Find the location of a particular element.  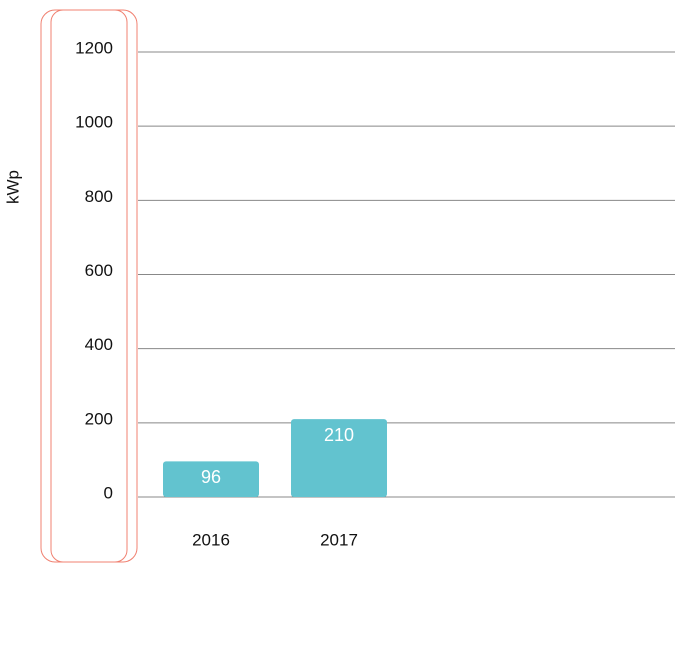

y-tick-label: 0 is located at coordinates (108, 492).